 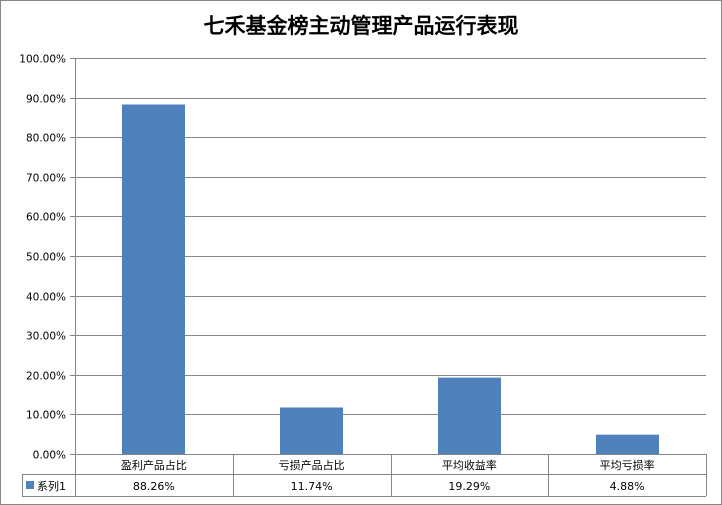 What do you see at coordinates (46, 416) in the screenshot?
I see `y-tick-label: 10.00%` at bounding box center [46, 416].